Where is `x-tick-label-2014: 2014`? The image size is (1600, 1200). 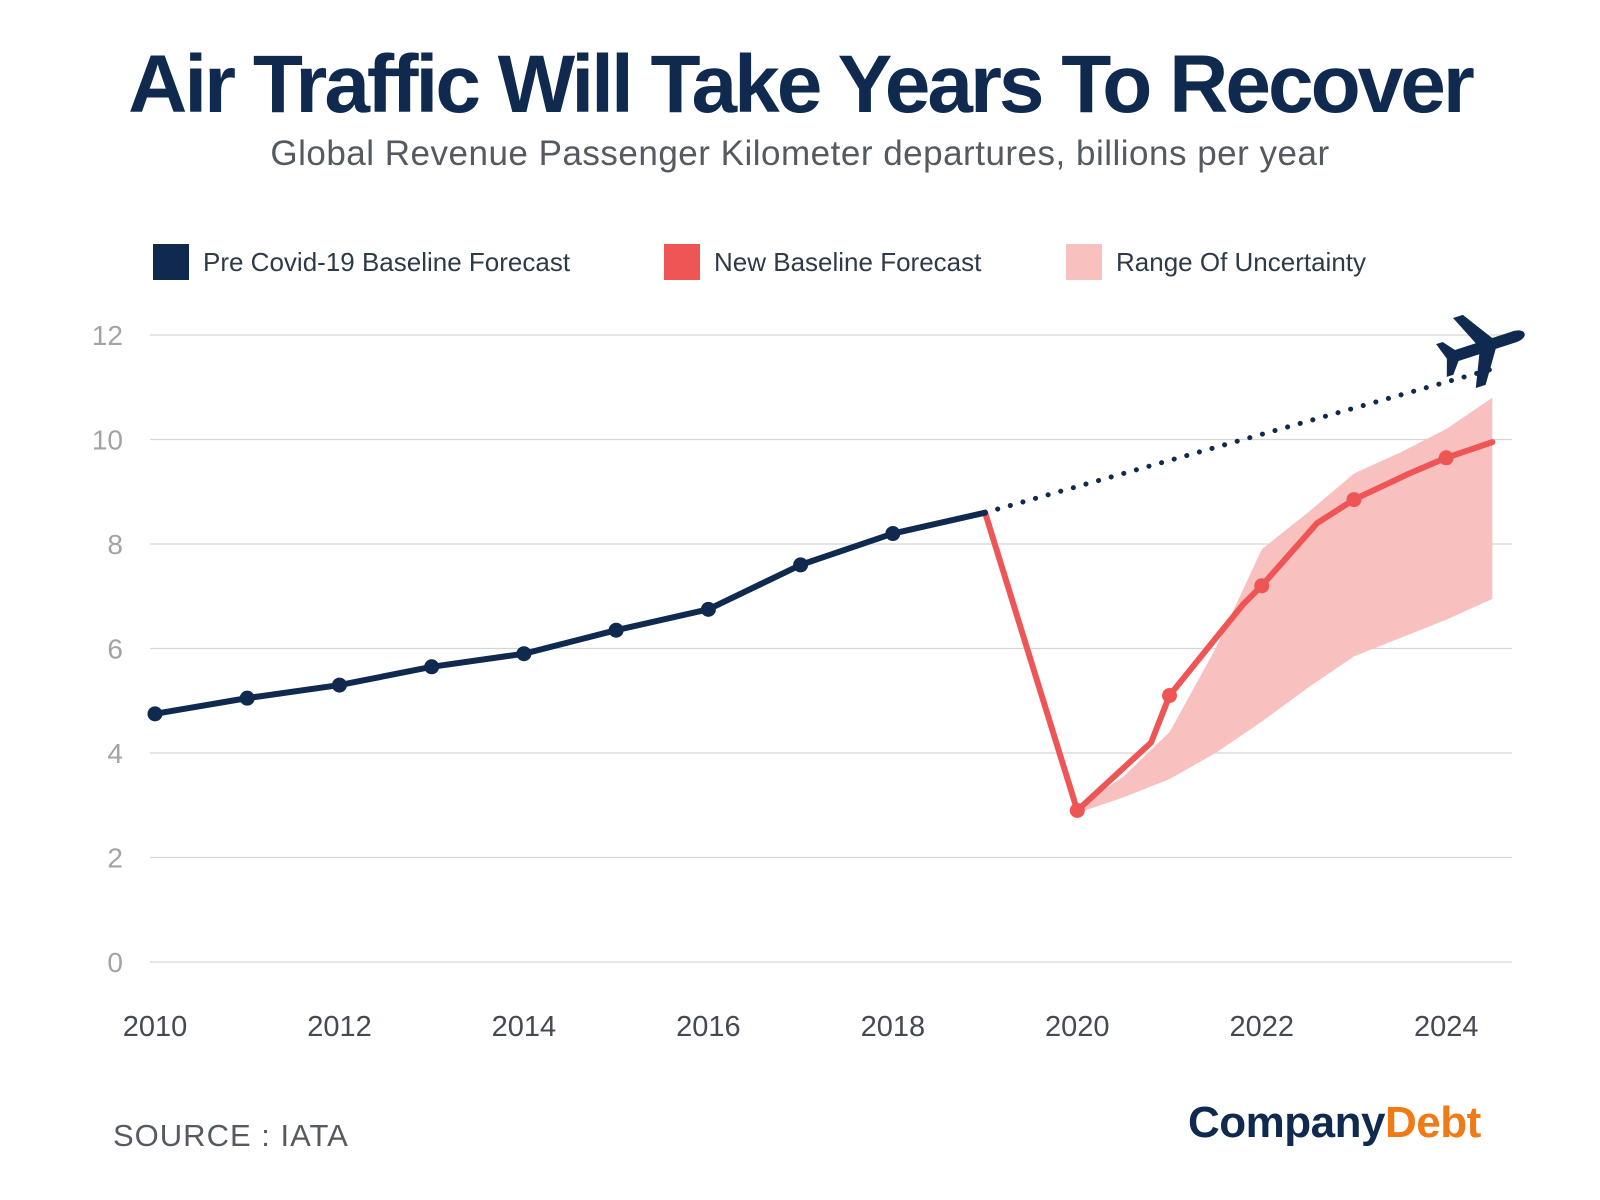 x-tick-label-2014: 2014 is located at coordinates (524, 1027).